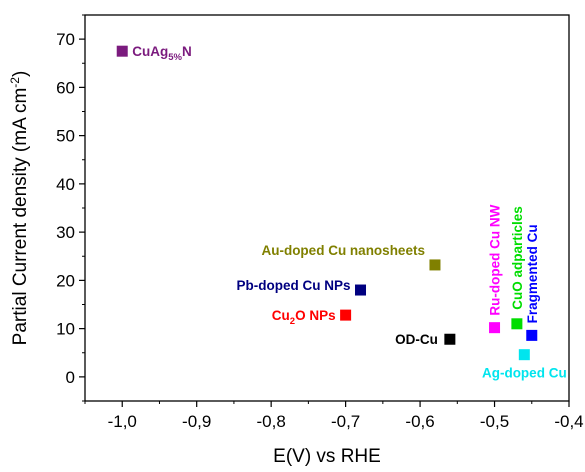  I want to click on x-tick-label: -0,4, so click(568, 421).